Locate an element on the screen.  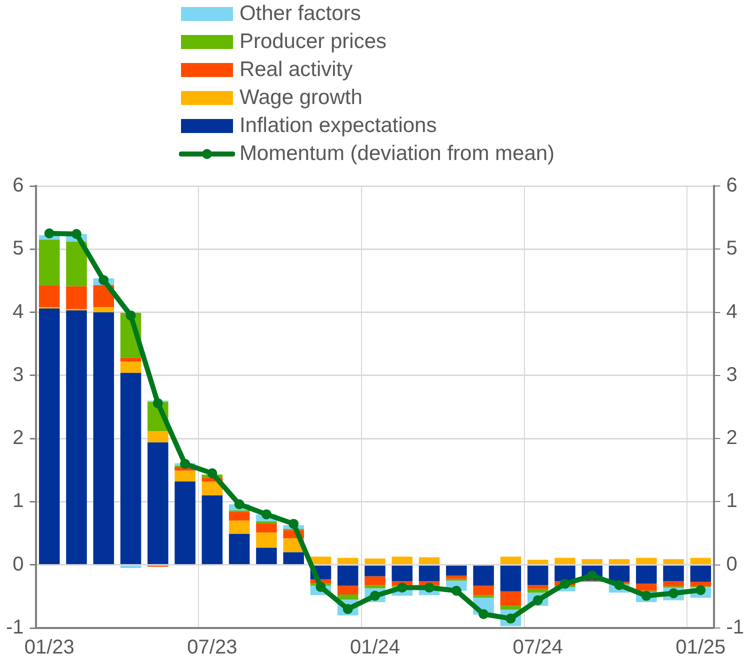
legend-label: Other factors is located at coordinates (300, 14).